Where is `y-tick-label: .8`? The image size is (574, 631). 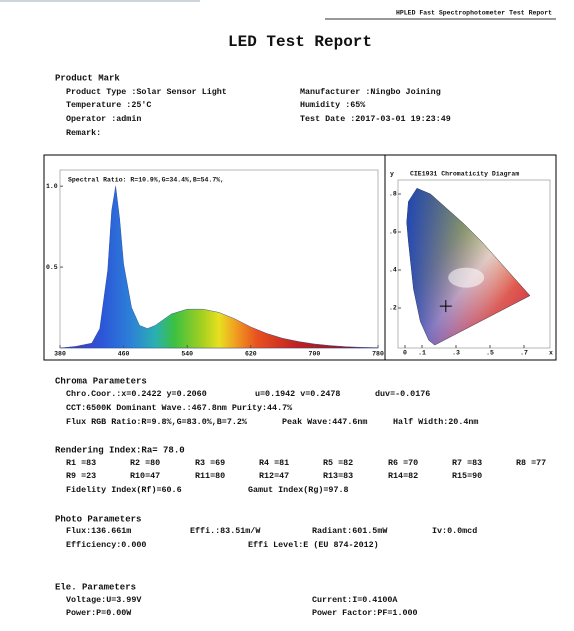
y-tick-label: .8 is located at coordinates (393, 194).